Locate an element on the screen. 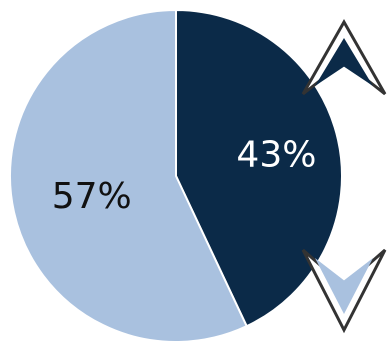  down-arrow-icon-fill is located at coordinates (344, 286).